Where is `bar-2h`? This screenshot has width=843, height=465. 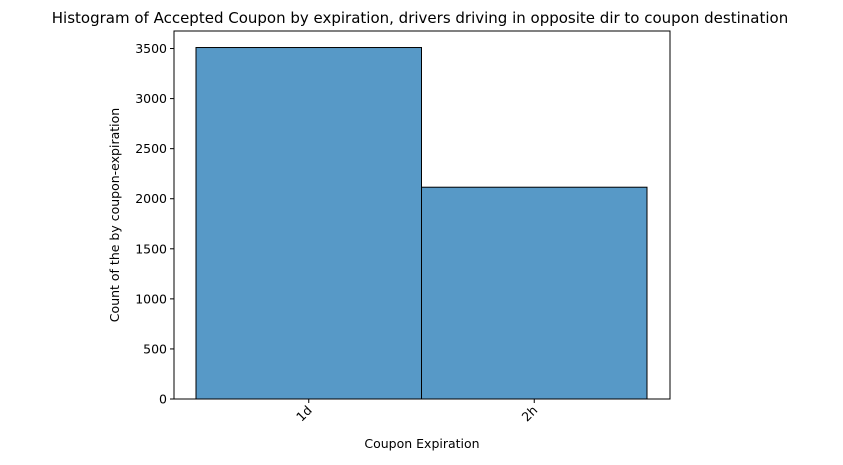 bar-2h is located at coordinates (534, 293).